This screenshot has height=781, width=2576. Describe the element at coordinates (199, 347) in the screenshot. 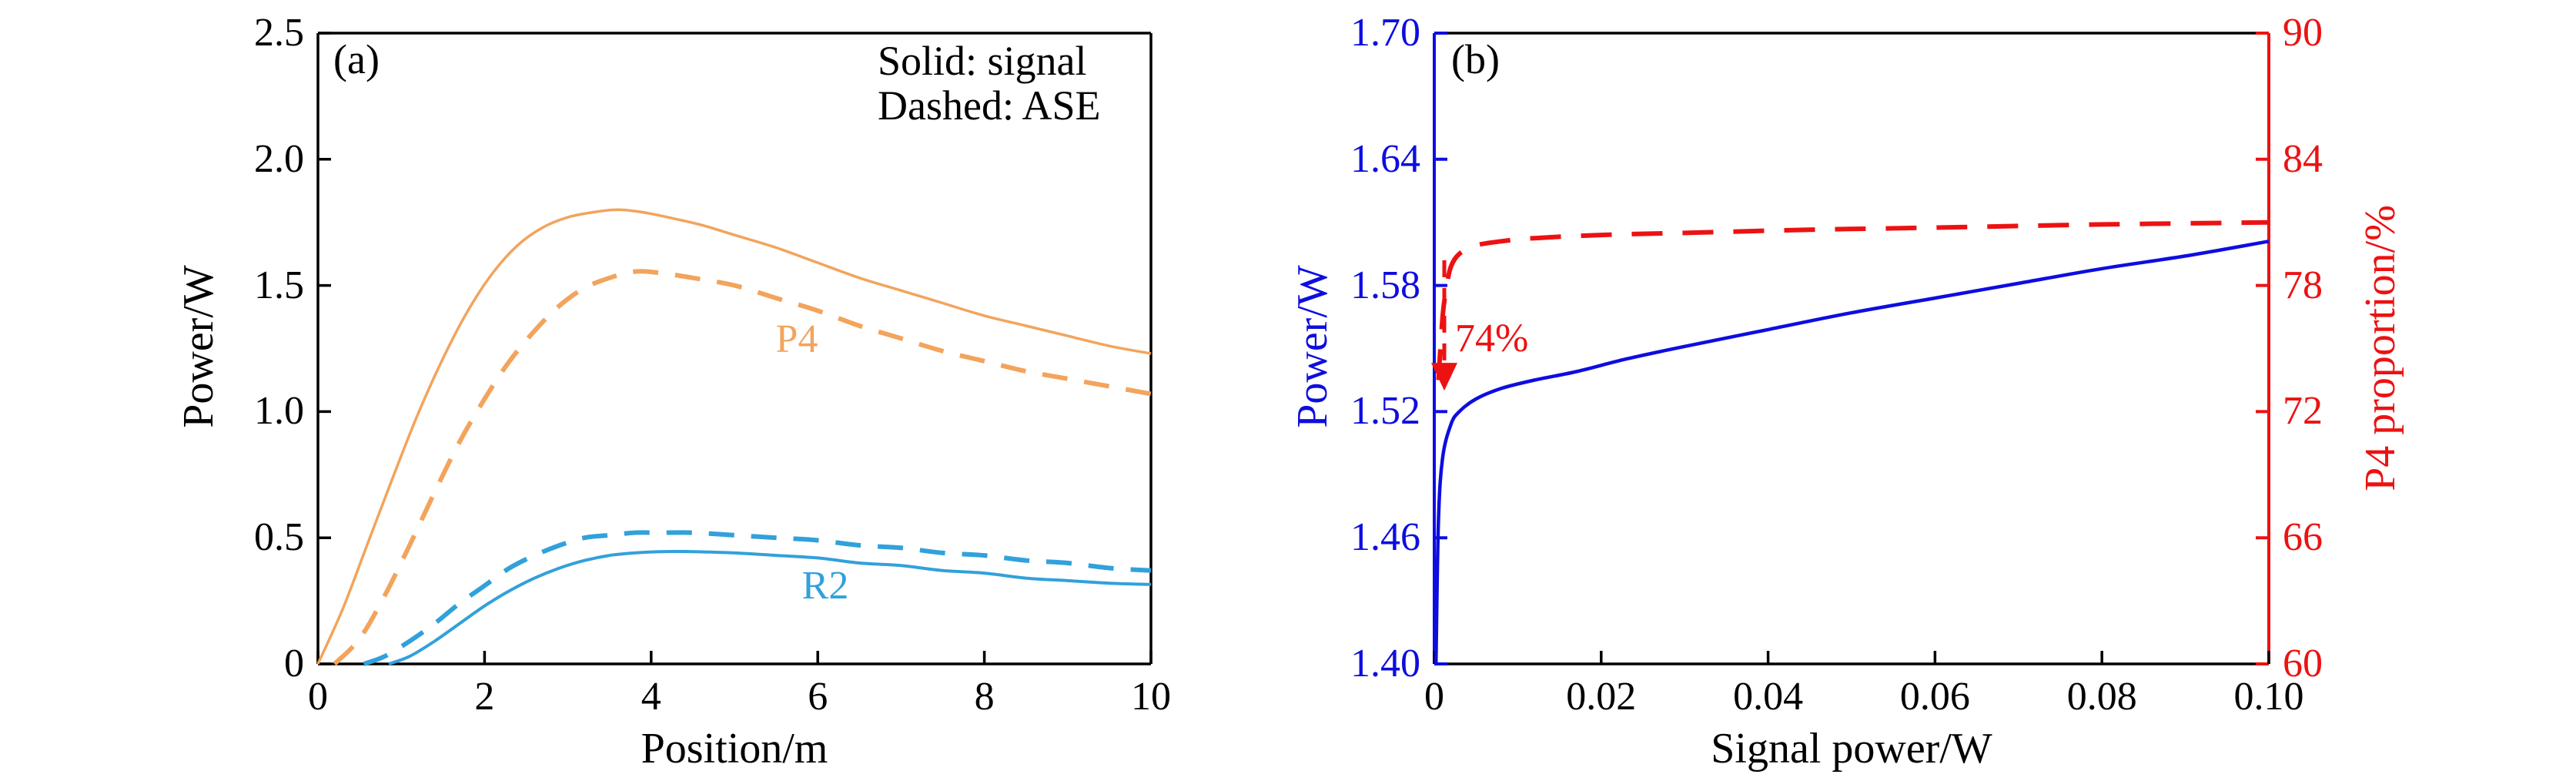

I see `panel-a-y-axis-label: Power/W` at that location.